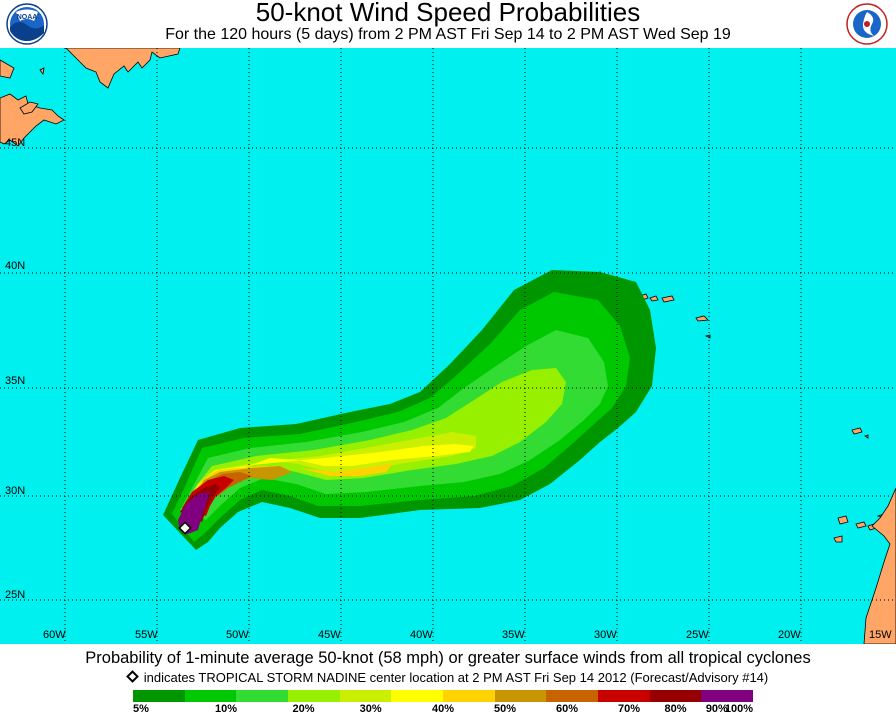  What do you see at coordinates (370, 709) in the screenshot?
I see `colorbar-label: 30%` at bounding box center [370, 709].